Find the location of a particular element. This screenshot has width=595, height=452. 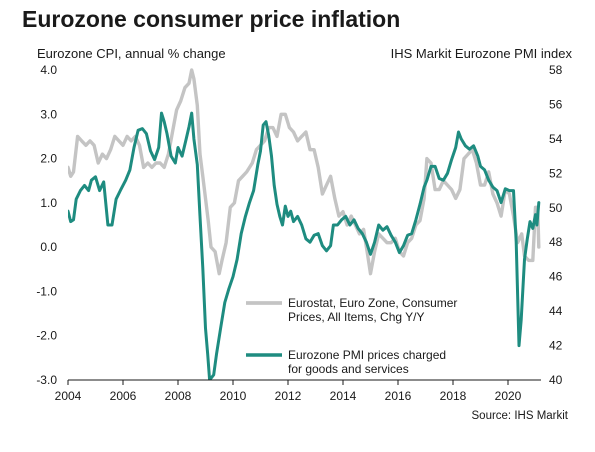

legend-label-cpi: Prices, All Items, Chg Y/Y is located at coordinates (356, 317).